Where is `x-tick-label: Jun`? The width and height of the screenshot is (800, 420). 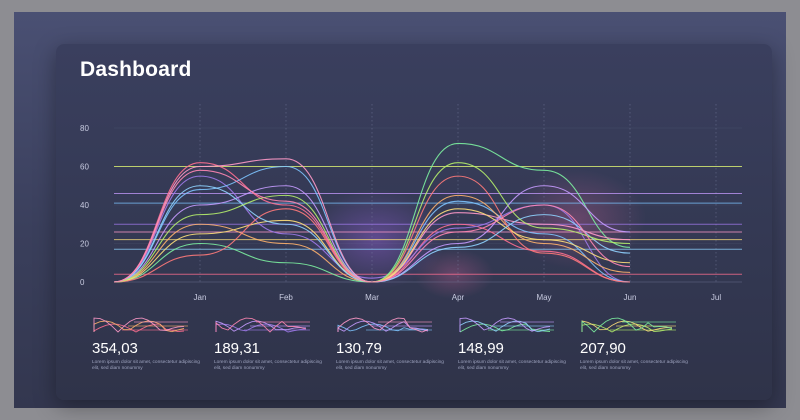
x-tick-label: Jun is located at coordinates (630, 297).